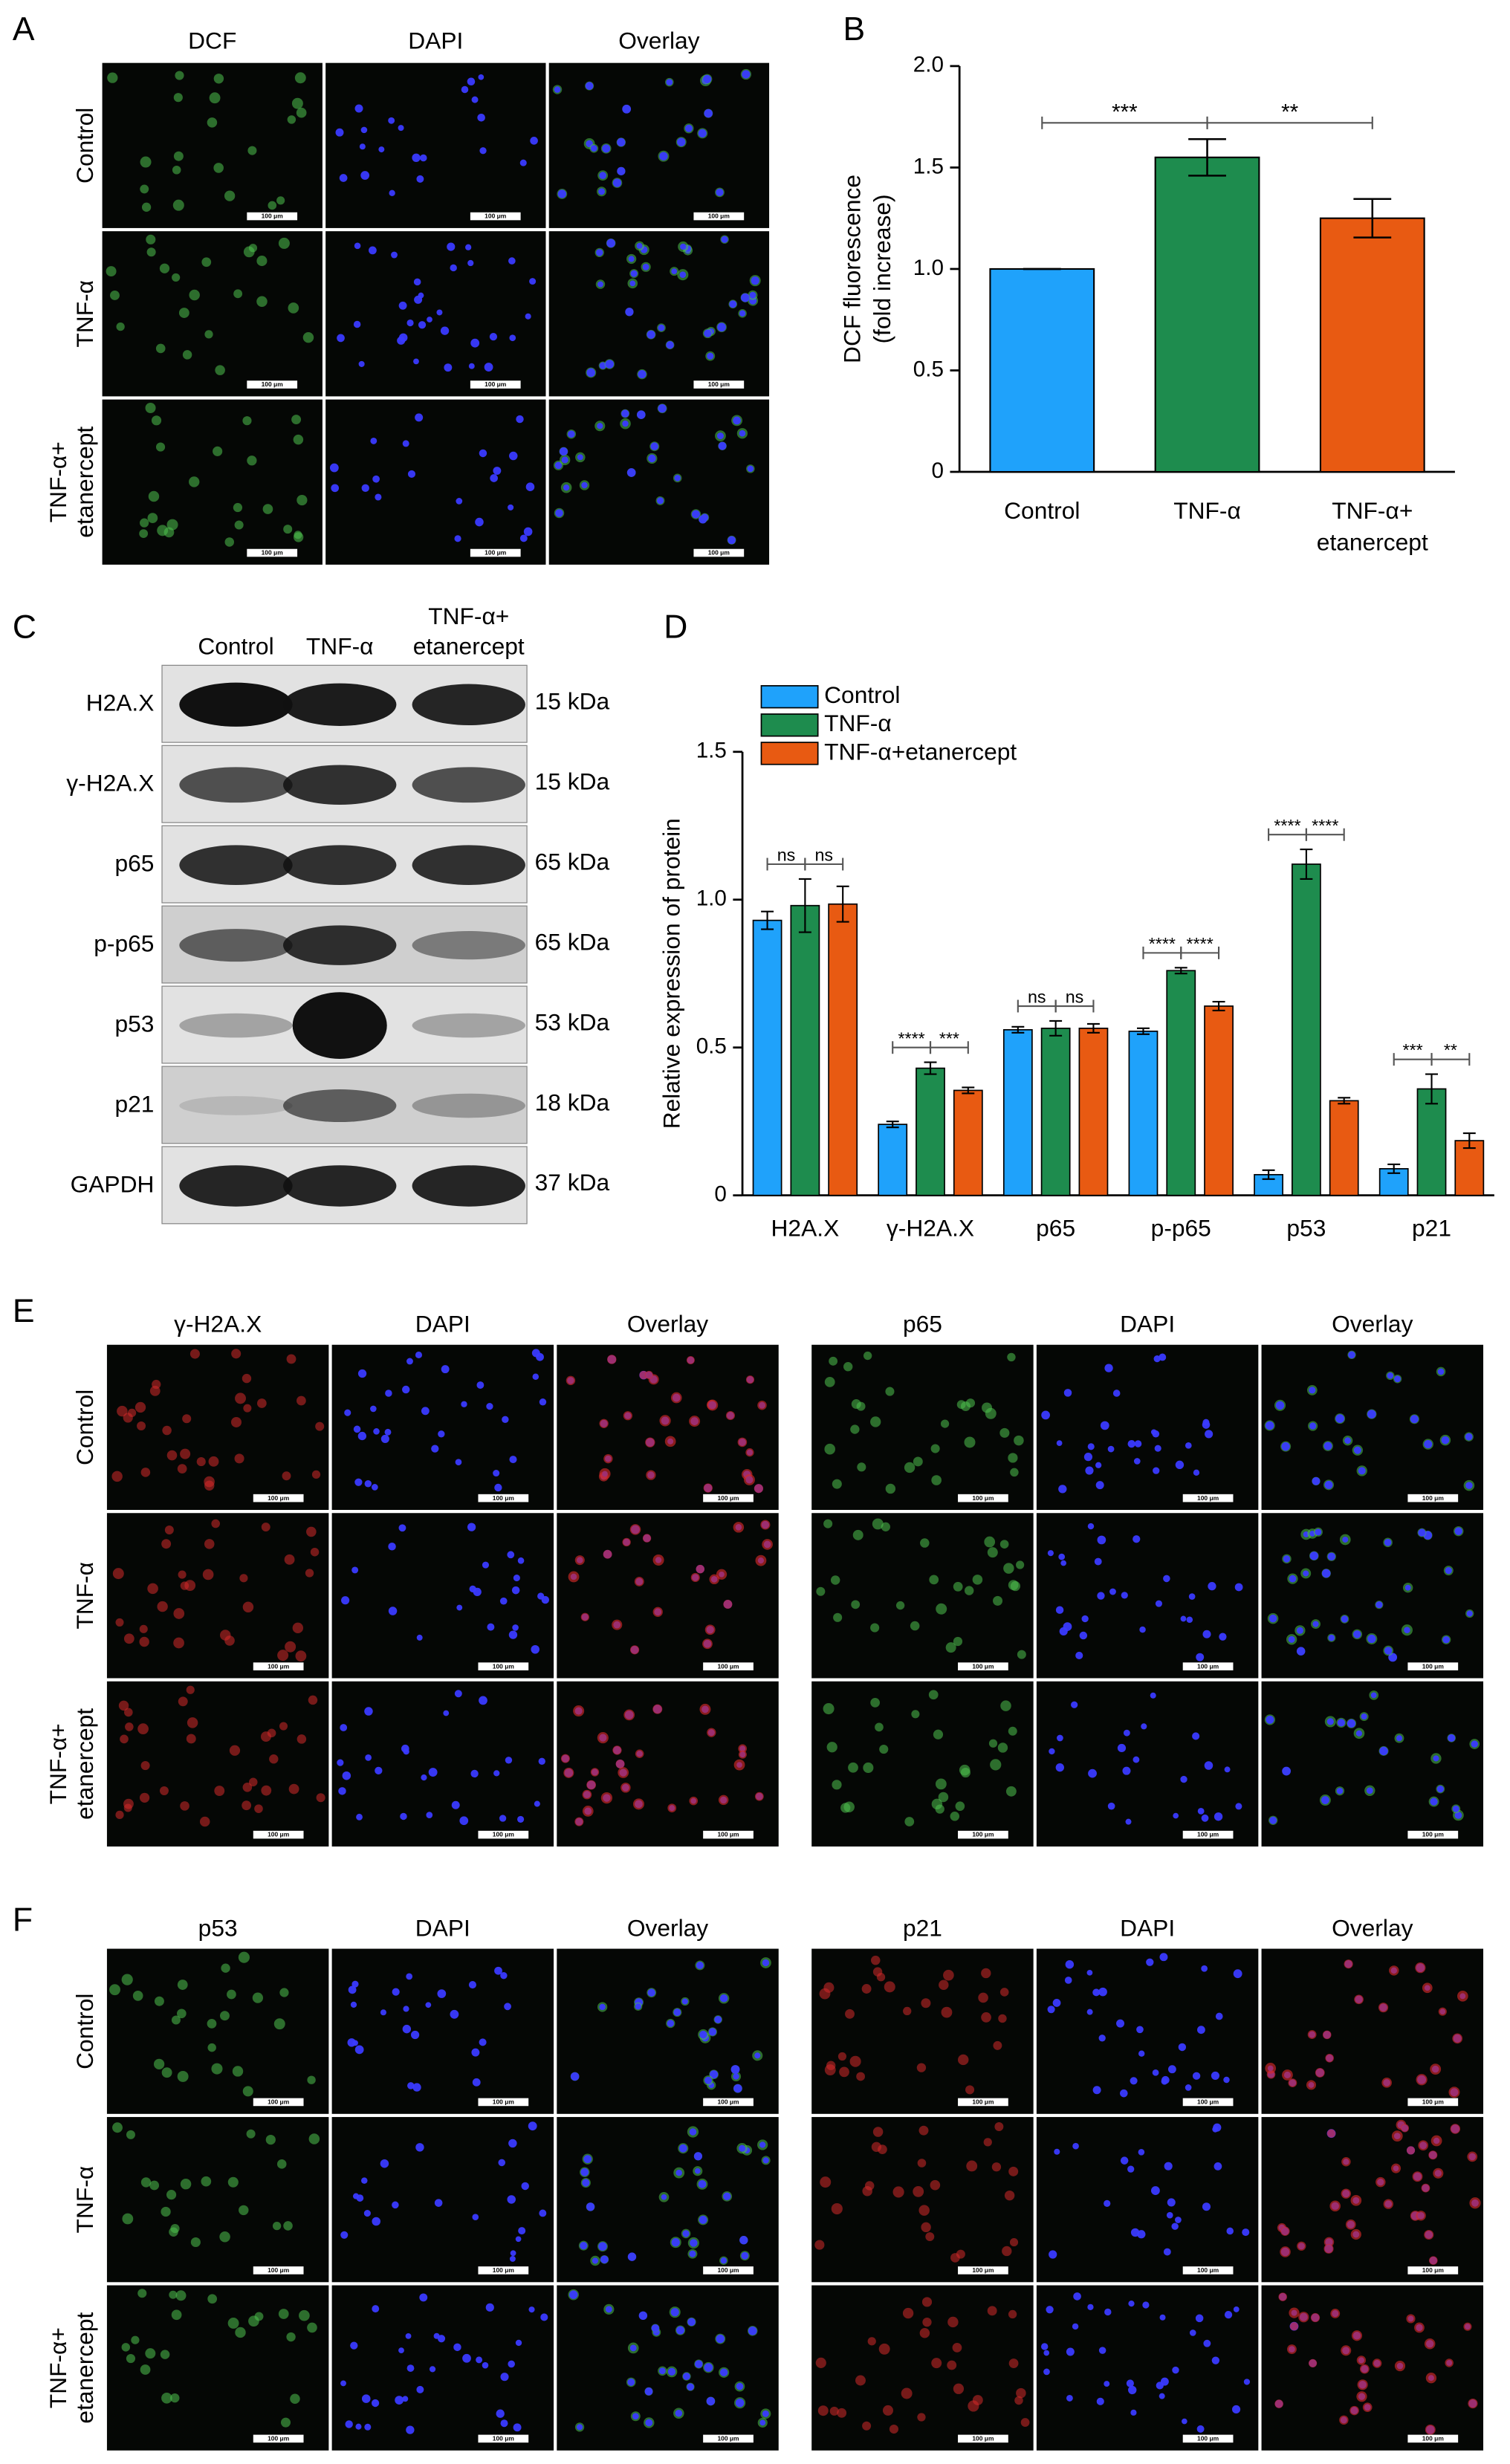 Image resolution: width=1510 pixels, height=2464 pixels. What do you see at coordinates (84, 482) in the screenshot?
I see `row-label: etanercept` at bounding box center [84, 482].